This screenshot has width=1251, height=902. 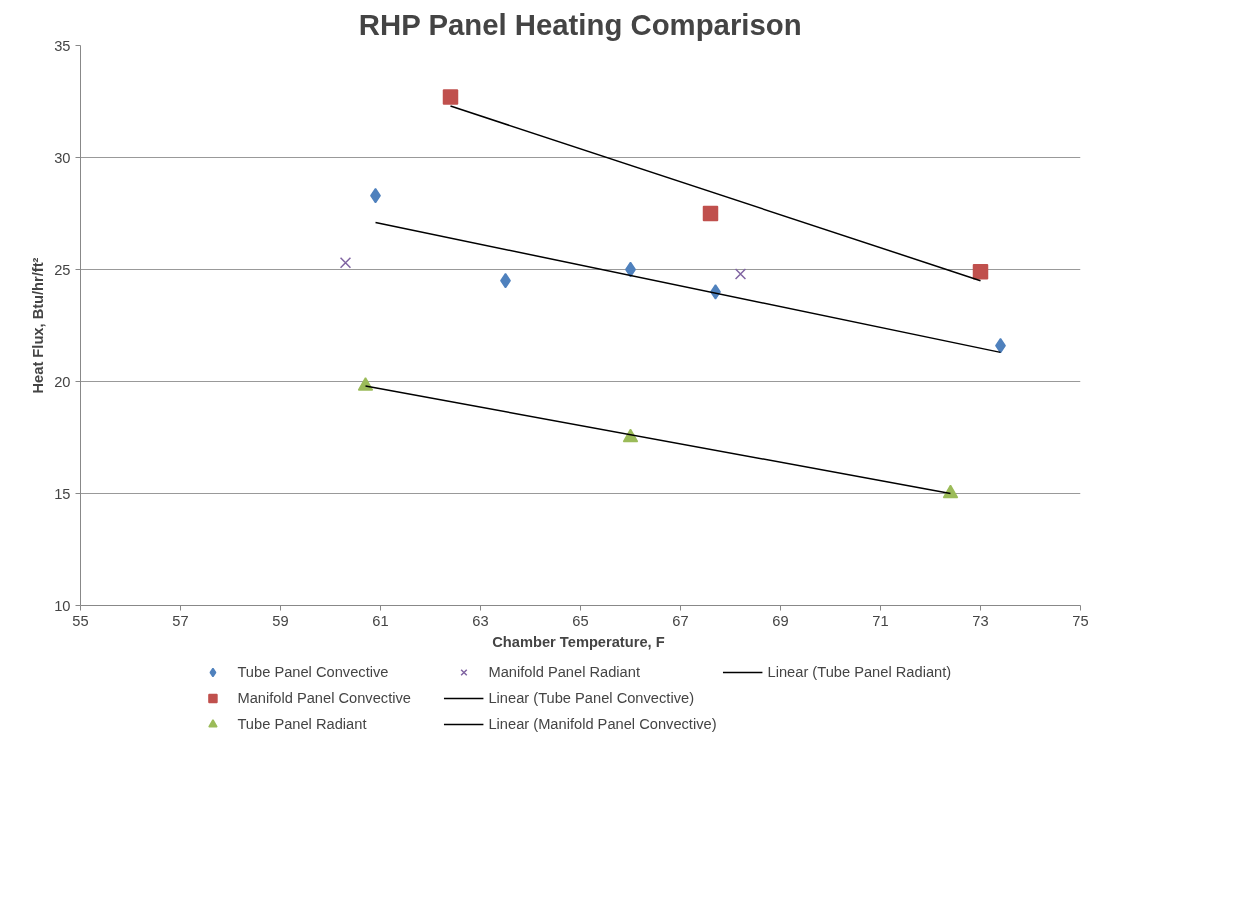 What do you see at coordinates (591, 698) in the screenshot?
I see `legend-label: Linear (Tube Panel Convective)` at bounding box center [591, 698].